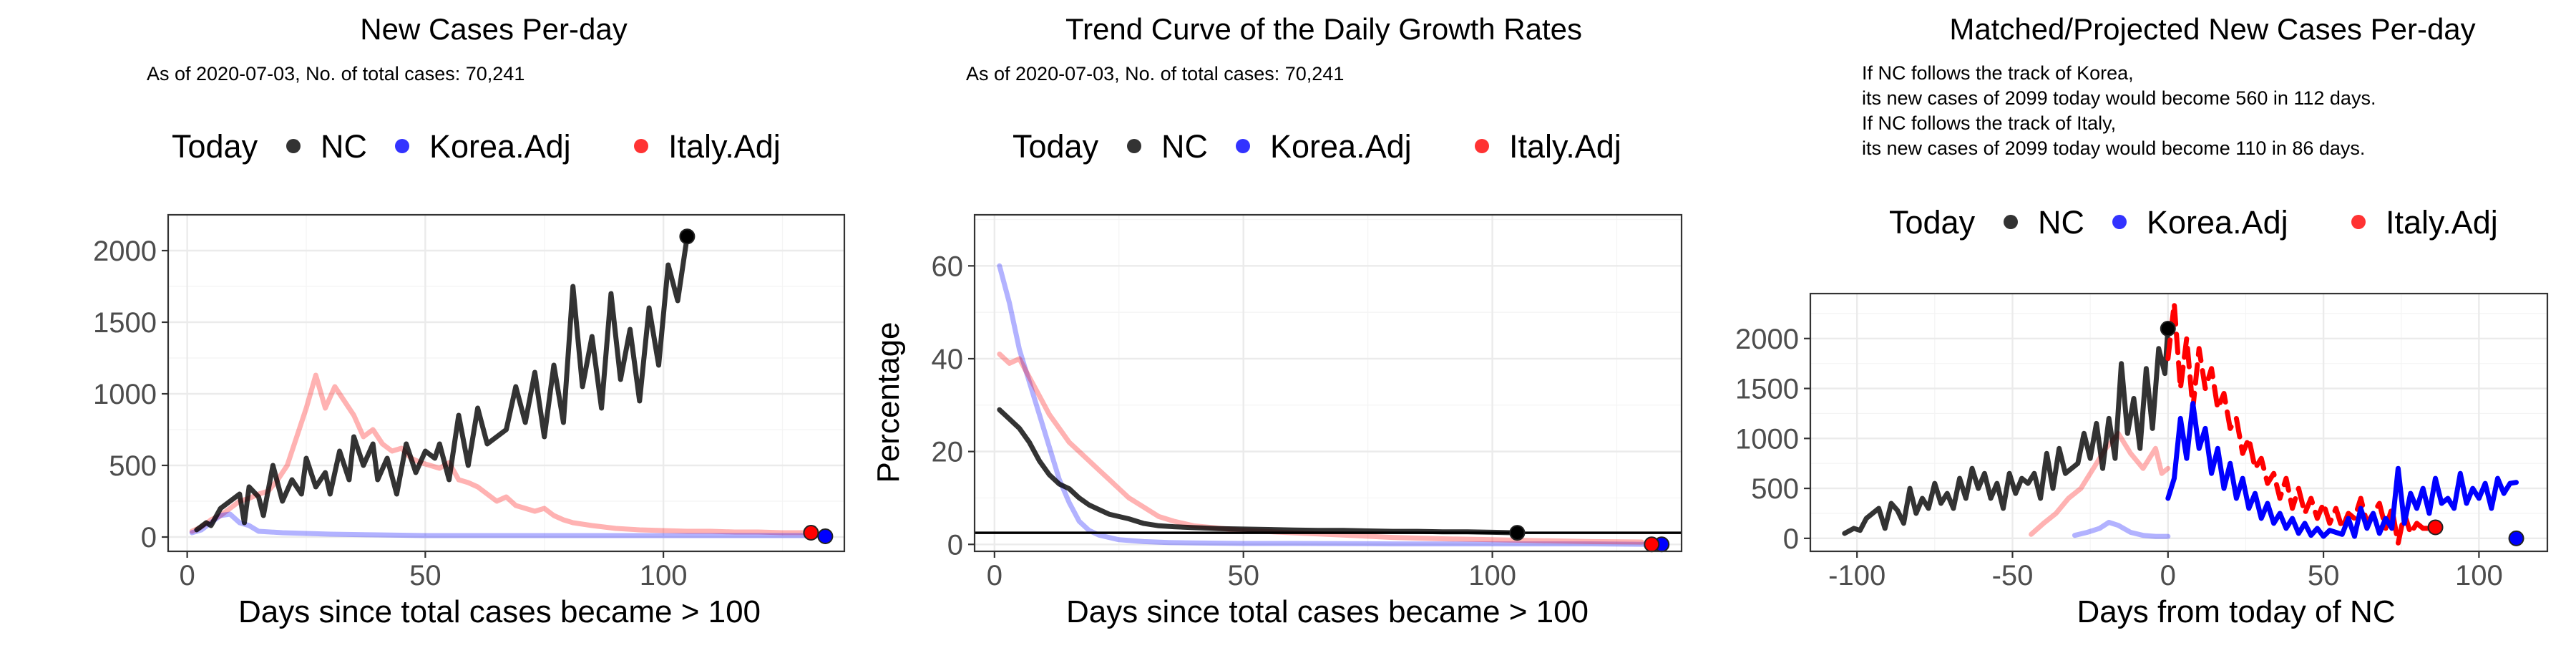 Image resolution: width=2576 pixels, height=648 pixels. I want to click on y-tick-label: 20, so click(948, 453).